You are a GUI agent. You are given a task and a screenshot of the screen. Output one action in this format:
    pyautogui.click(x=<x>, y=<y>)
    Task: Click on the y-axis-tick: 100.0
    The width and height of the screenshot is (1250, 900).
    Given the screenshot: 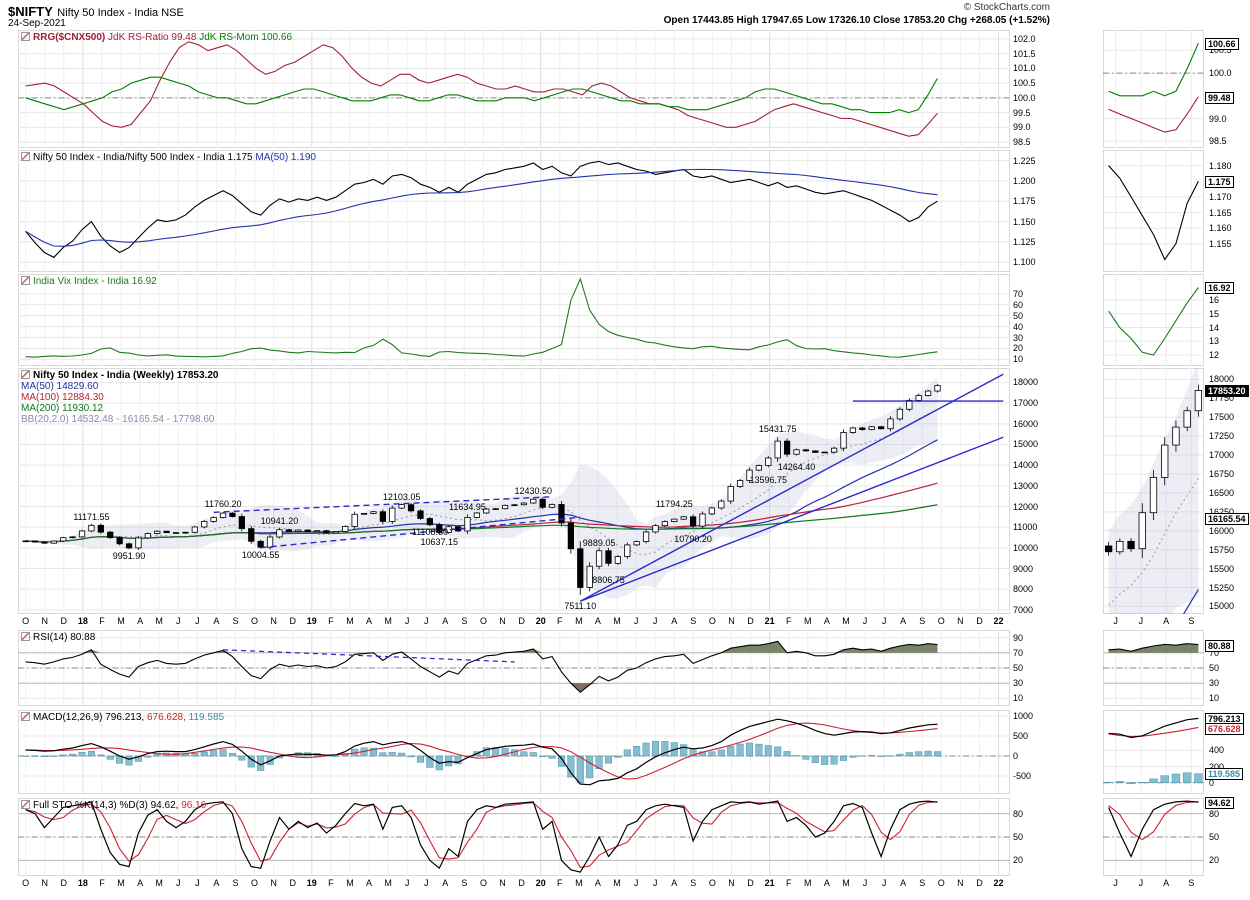 What is the action you would take?
    pyautogui.click(x=1024, y=97)
    